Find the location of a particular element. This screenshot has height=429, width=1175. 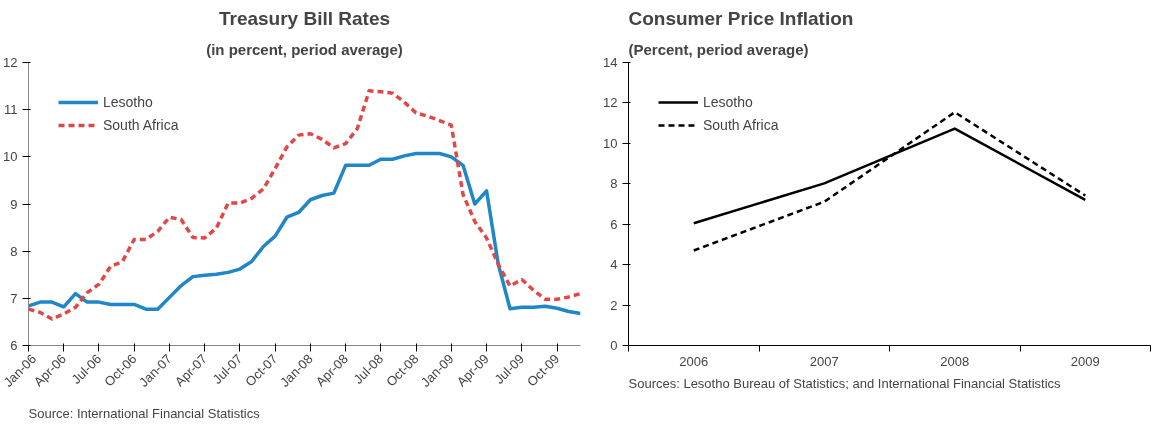

chart-title: Consumer Price Inflation is located at coordinates (741, 18).